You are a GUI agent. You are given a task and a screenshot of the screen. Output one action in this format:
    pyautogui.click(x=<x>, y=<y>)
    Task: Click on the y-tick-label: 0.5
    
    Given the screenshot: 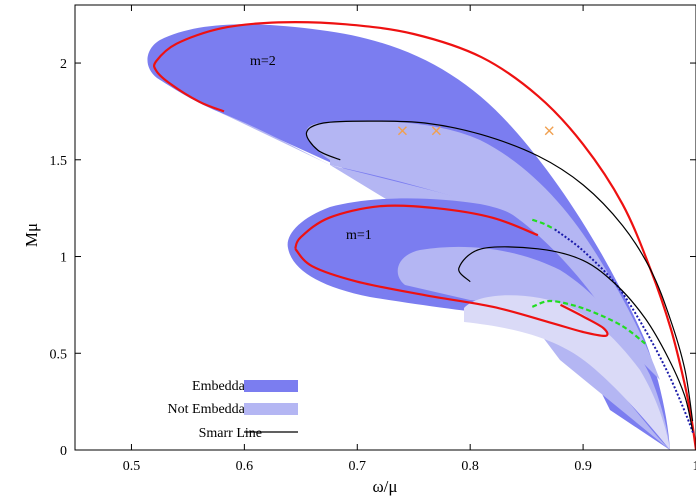 What is the action you would take?
    pyautogui.click(x=59, y=354)
    